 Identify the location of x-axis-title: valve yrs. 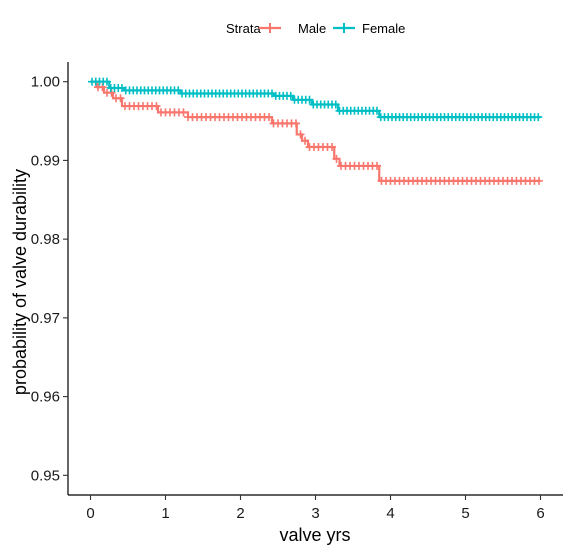
(314, 535).